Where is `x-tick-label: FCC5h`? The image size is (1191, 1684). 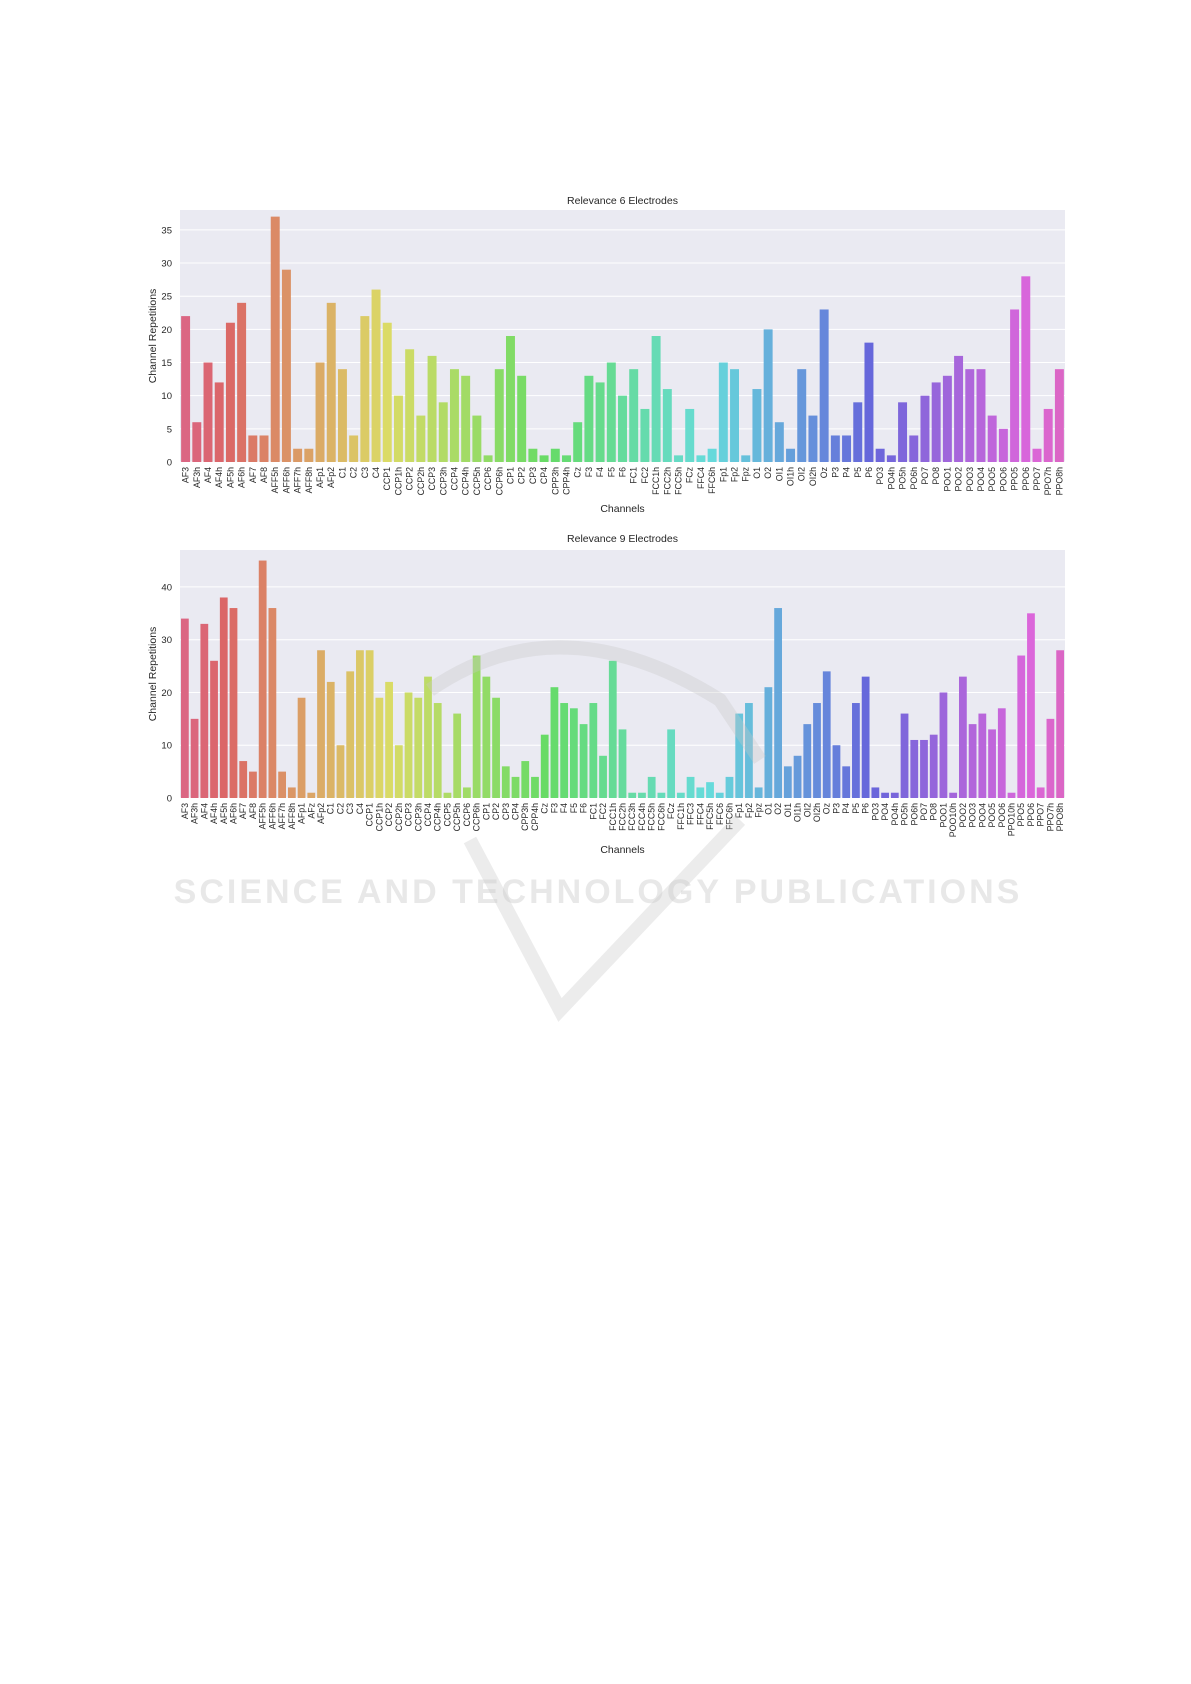
x-tick-label: FCC5h is located at coordinates (652, 817).